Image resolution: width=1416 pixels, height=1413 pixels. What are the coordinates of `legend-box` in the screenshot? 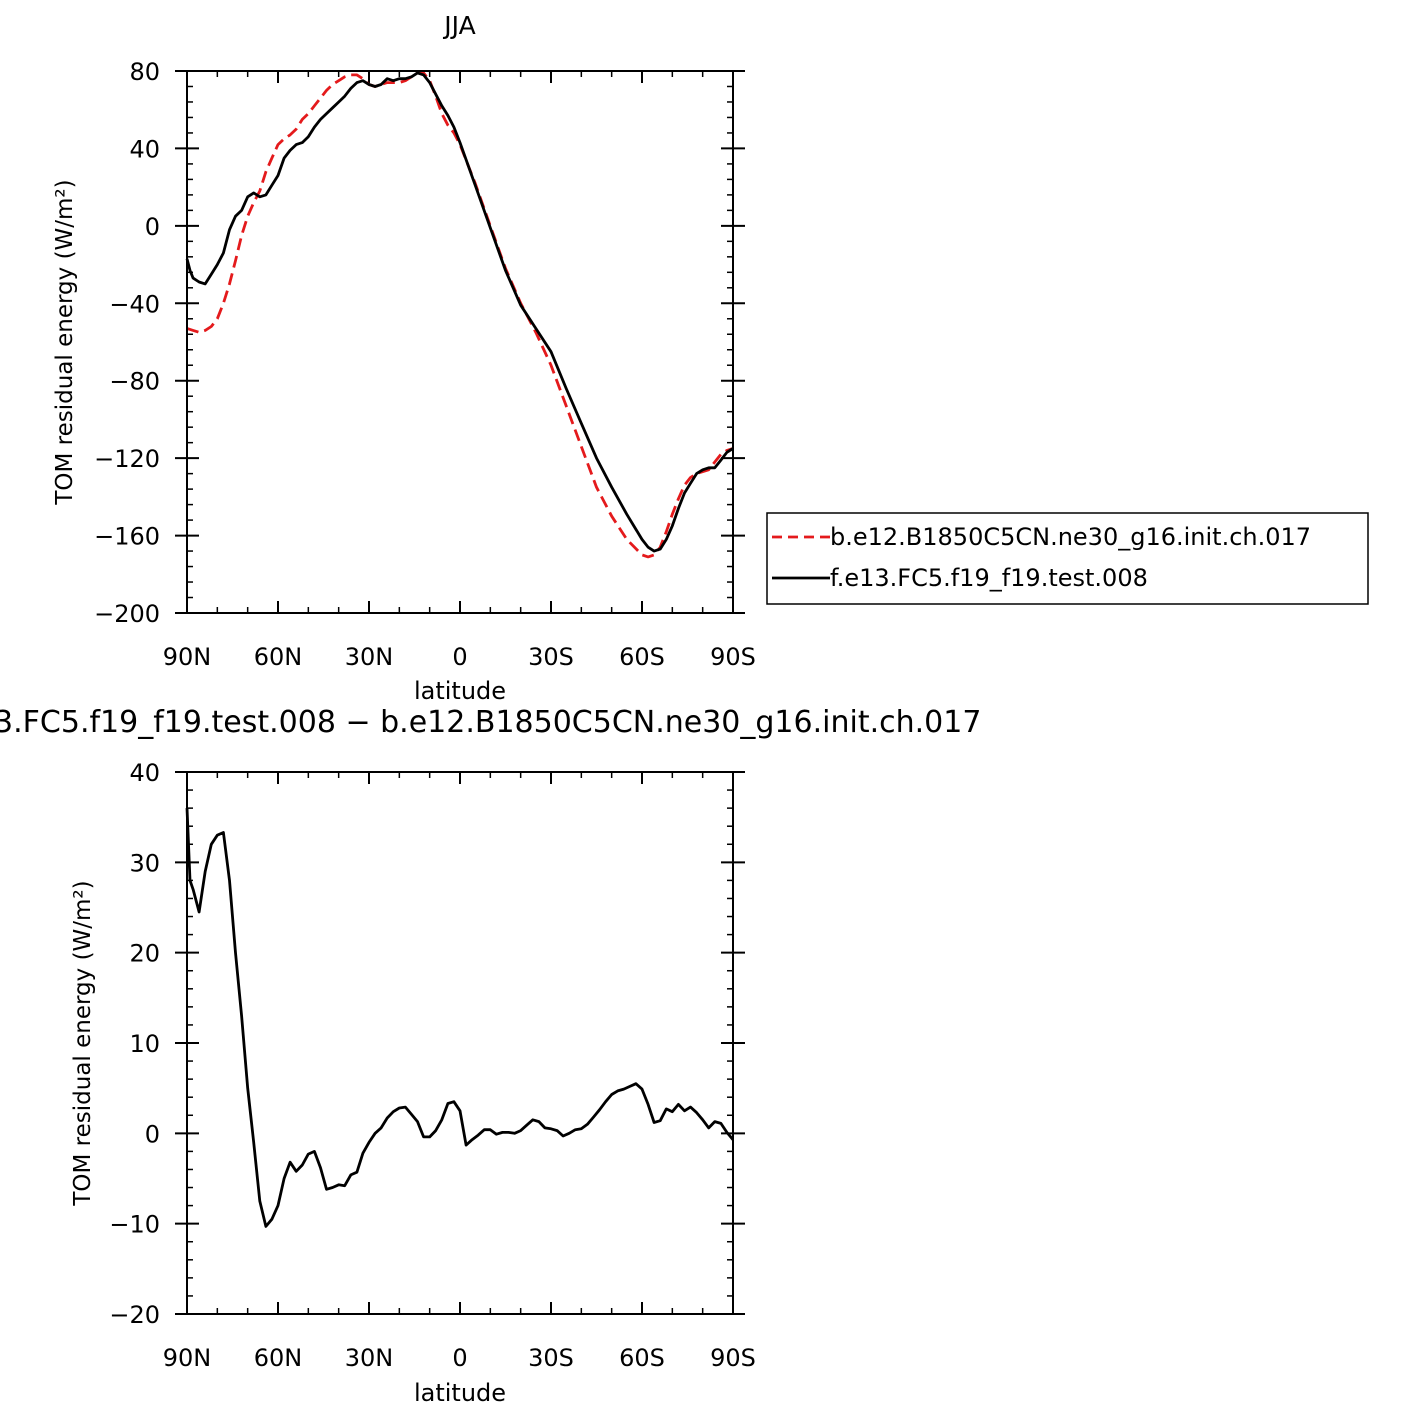 It's located at (1067, 558).